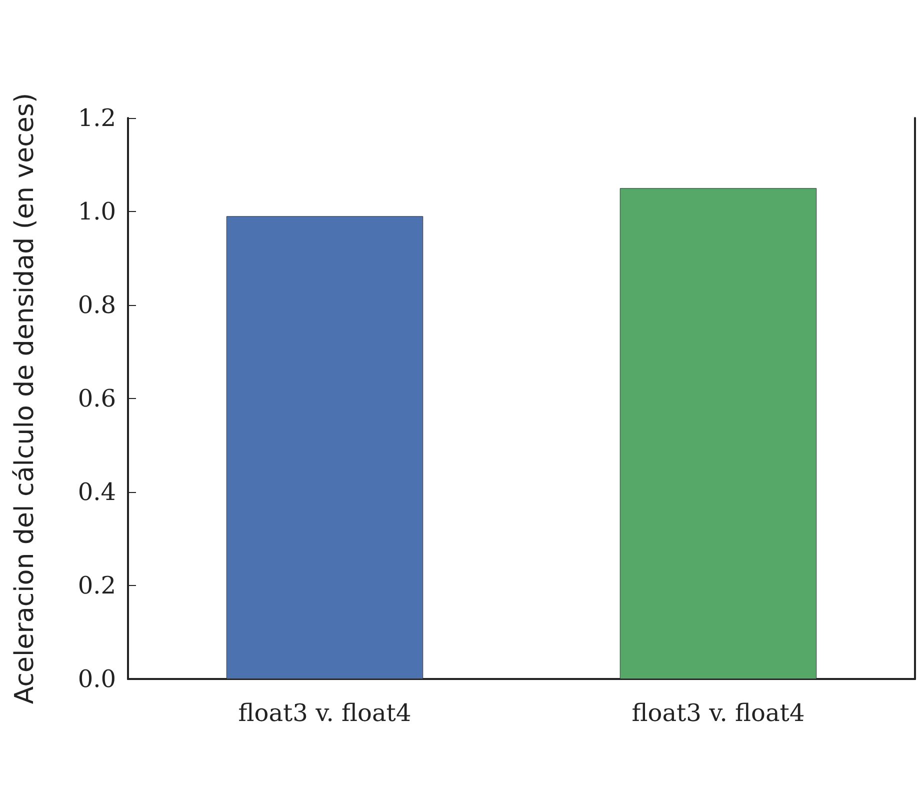  What do you see at coordinates (97, 492) in the screenshot?
I see `y-tick-label: 0.4` at bounding box center [97, 492].